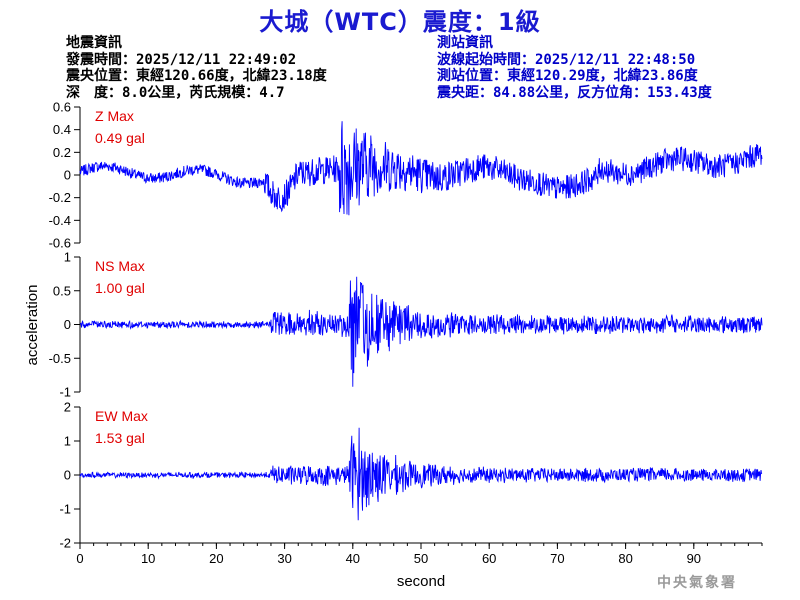 The width and height of the screenshot is (800, 600). I want to click on x-tick-label: 30, so click(284, 558).